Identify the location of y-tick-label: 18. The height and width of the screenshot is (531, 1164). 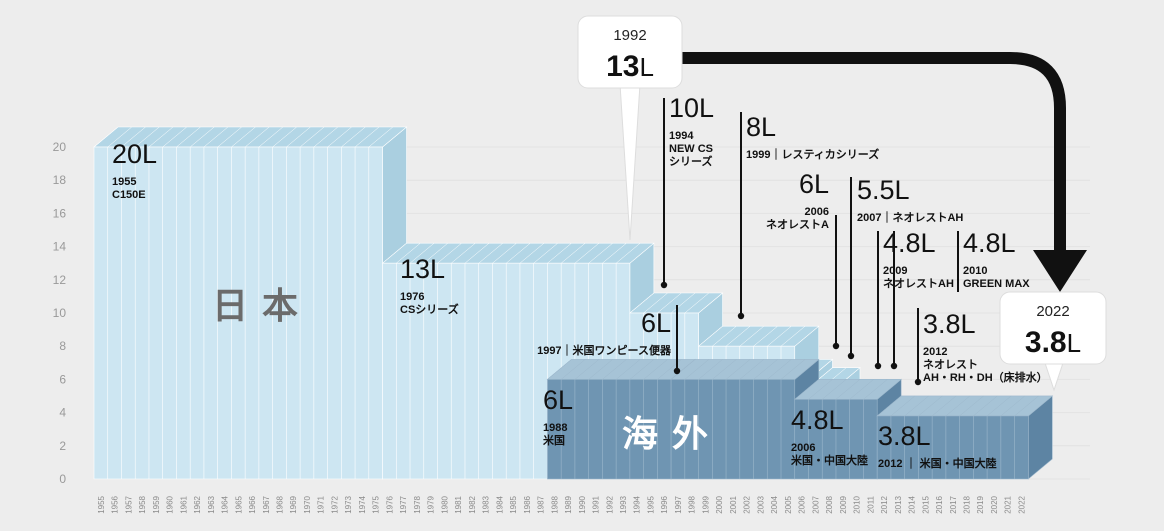
(60, 180).